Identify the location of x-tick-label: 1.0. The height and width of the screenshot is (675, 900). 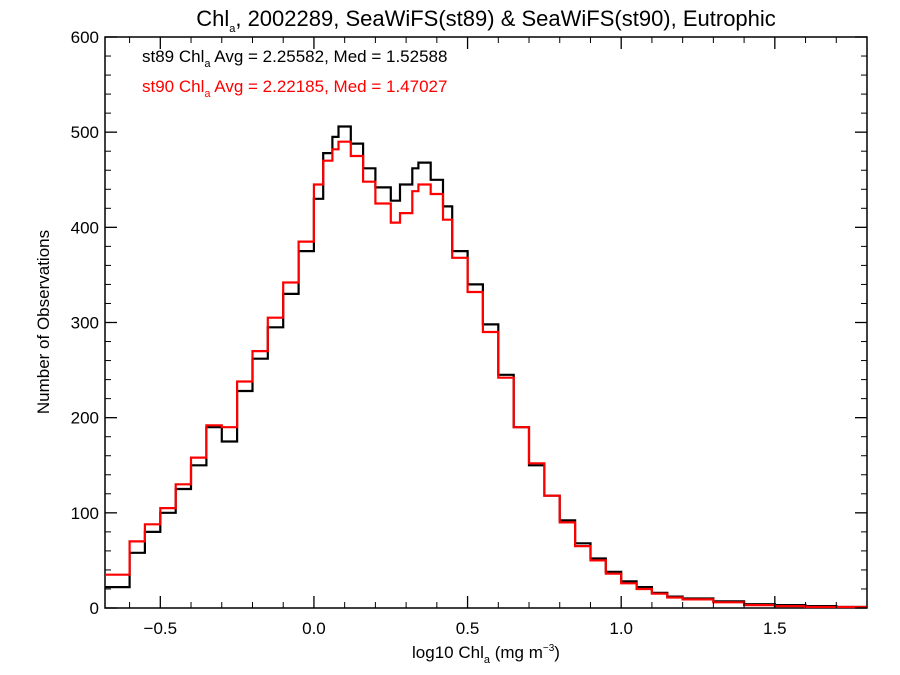
(621, 628).